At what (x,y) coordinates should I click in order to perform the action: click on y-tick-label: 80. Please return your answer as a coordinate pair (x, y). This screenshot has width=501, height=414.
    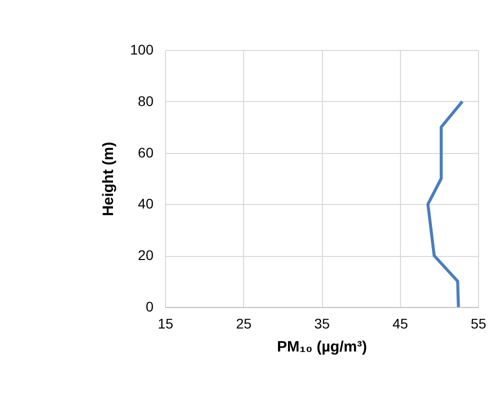
    Looking at the image, I should click on (146, 100).